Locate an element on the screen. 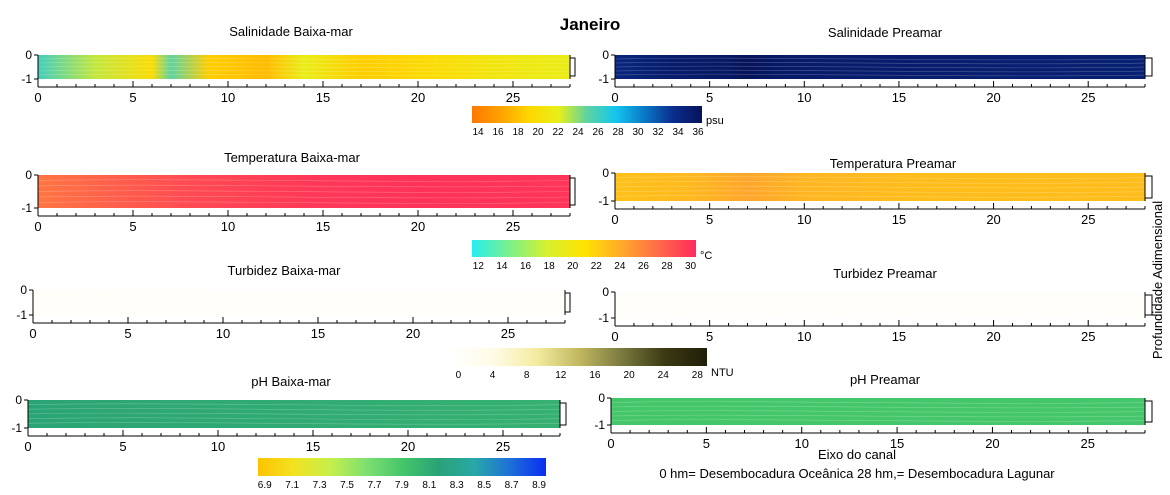  panel-title: Temperatura Preamar is located at coordinates (893, 163).